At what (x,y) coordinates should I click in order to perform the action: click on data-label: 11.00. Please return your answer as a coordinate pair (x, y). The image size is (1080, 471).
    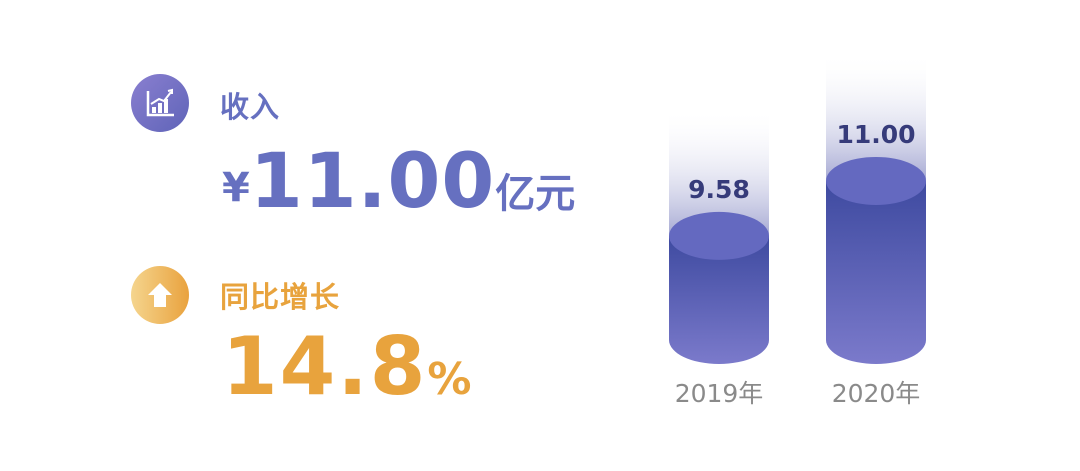
    Looking at the image, I should click on (875, 134).